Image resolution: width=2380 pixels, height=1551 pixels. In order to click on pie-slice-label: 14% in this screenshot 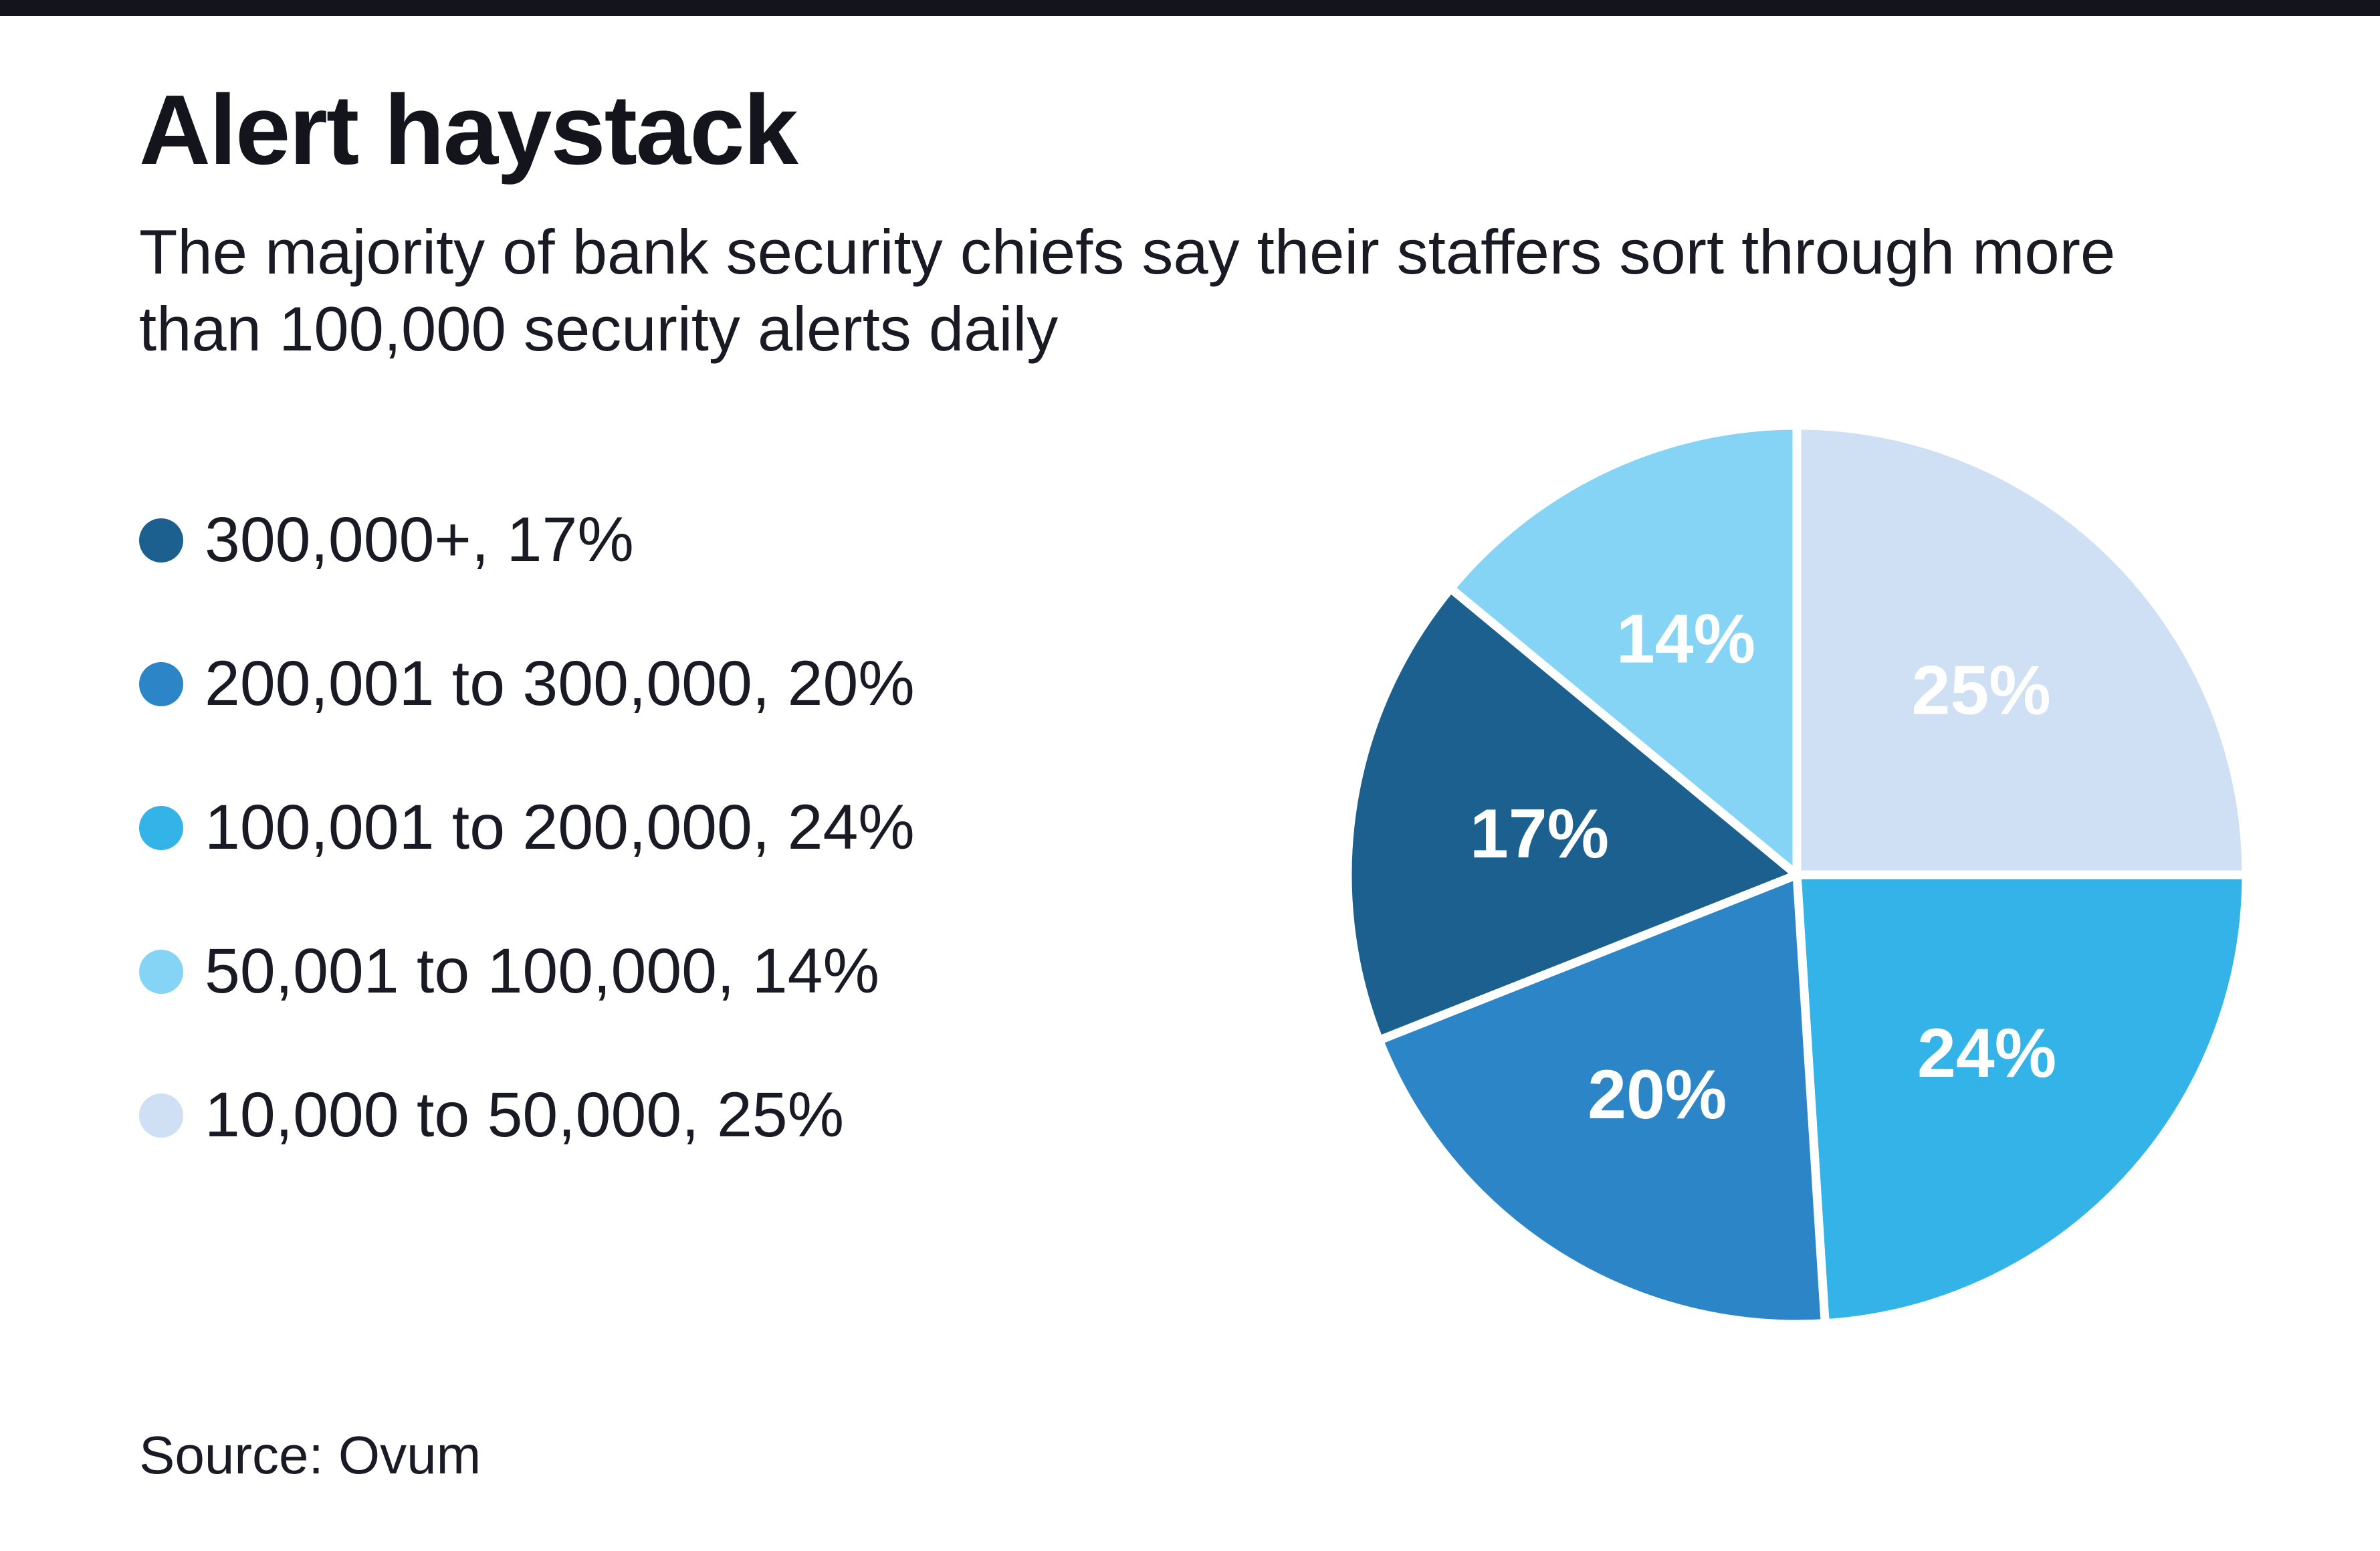, I will do `click(1685, 639)`.